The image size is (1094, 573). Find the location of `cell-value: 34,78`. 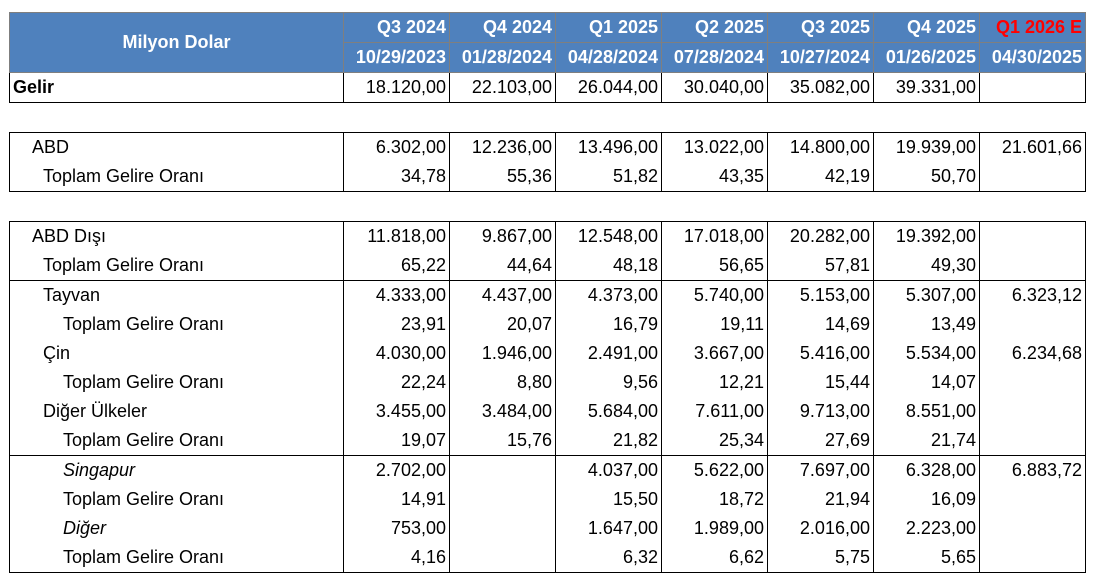

cell-value: 34,78 is located at coordinates (396, 177).